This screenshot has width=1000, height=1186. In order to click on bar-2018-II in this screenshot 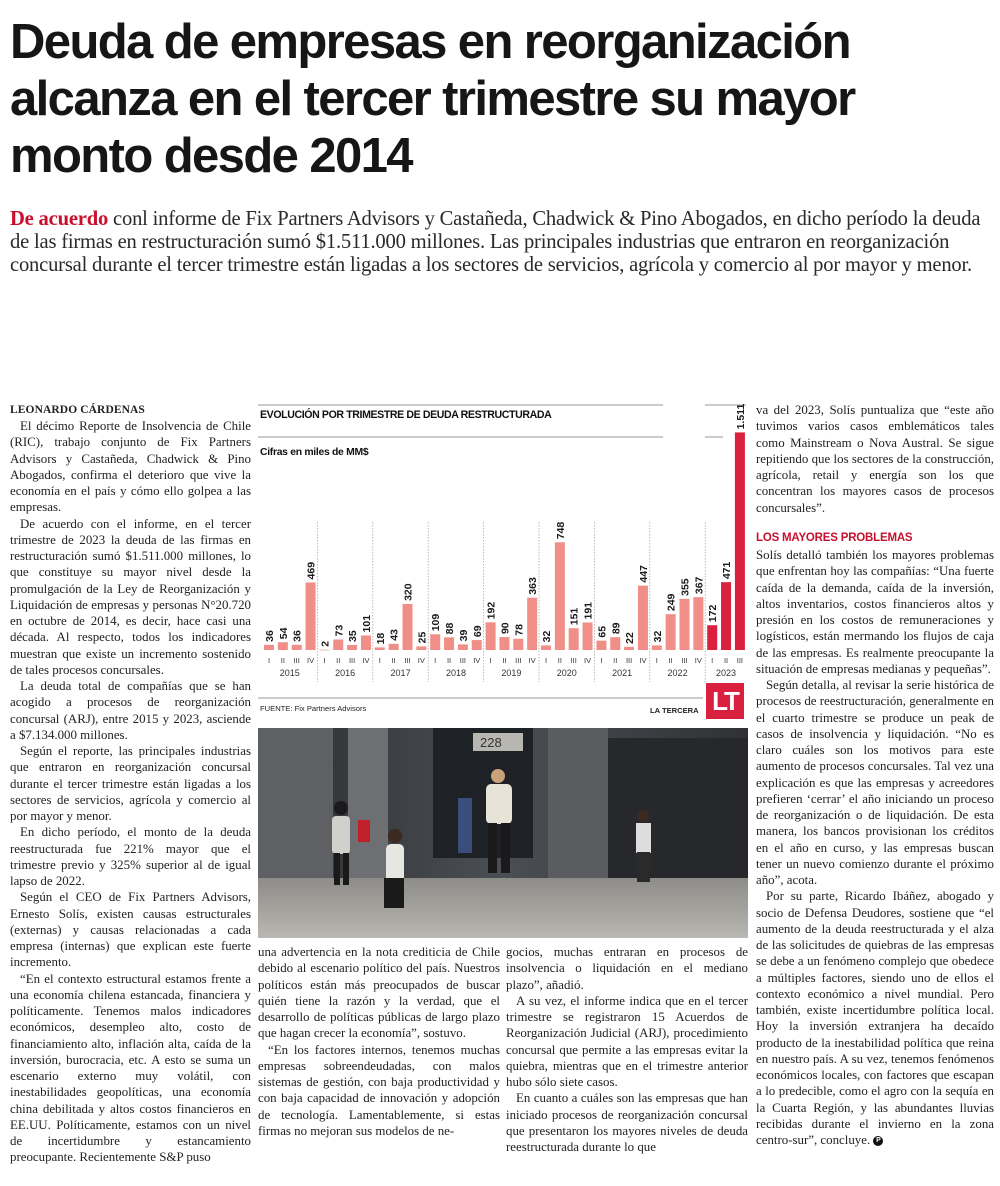, I will do `click(449, 643)`.